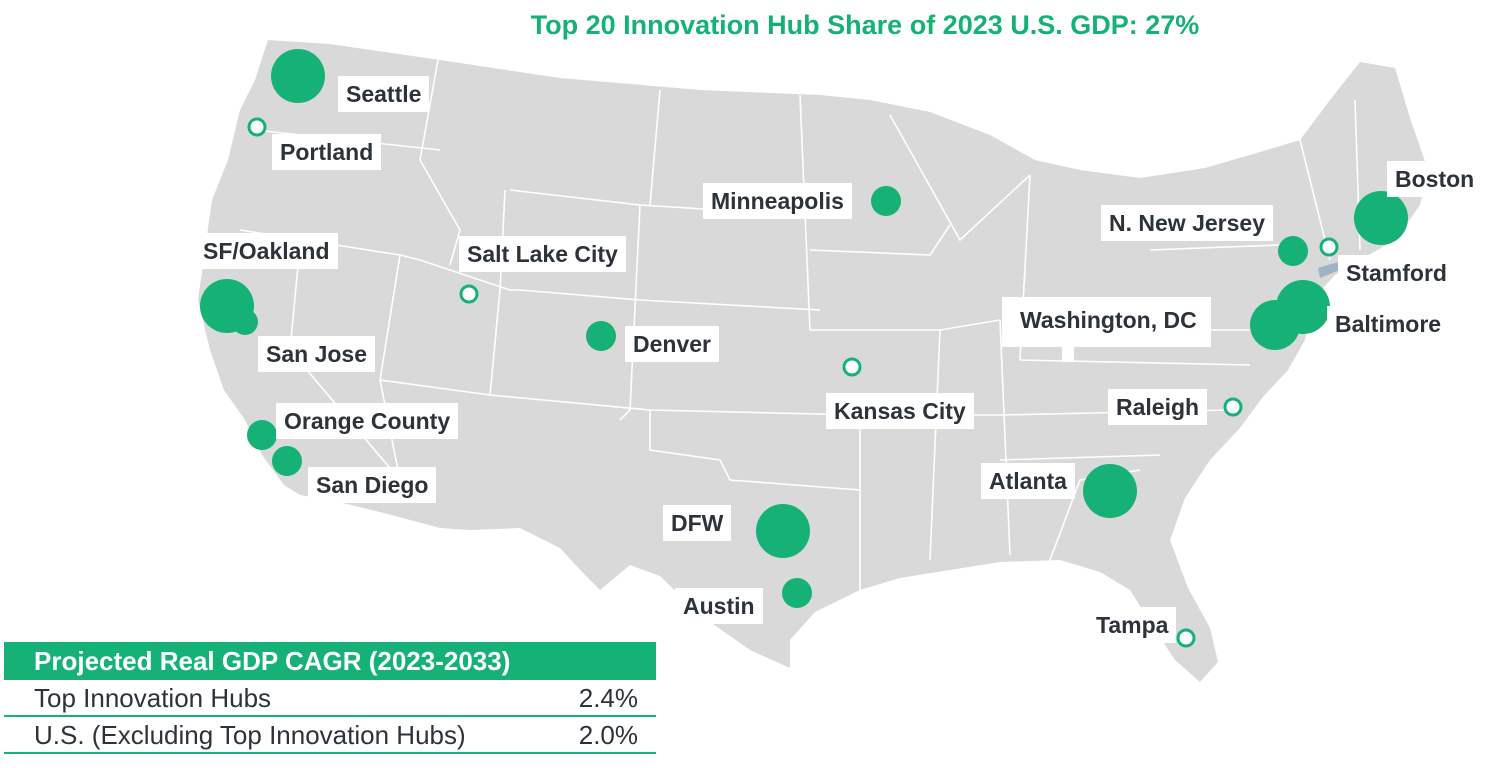  I want to click on label-tampa: Tampa, so click(1132, 625).